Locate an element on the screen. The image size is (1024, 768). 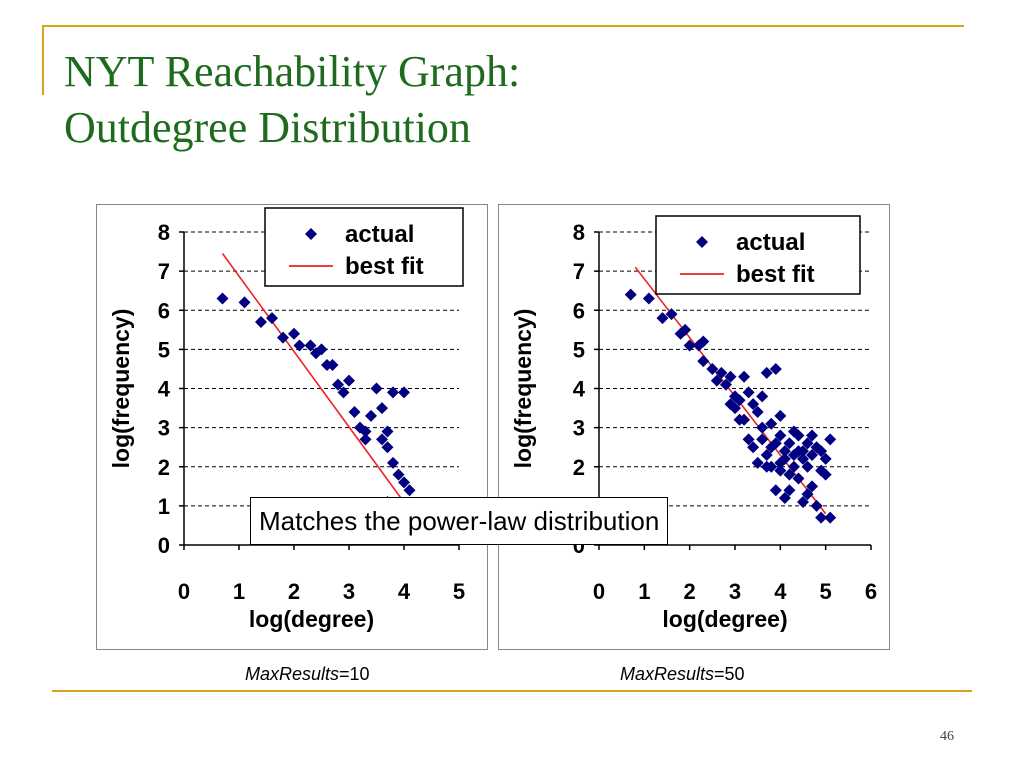
y-tick-label-0: 0 is located at coordinates (164, 545).